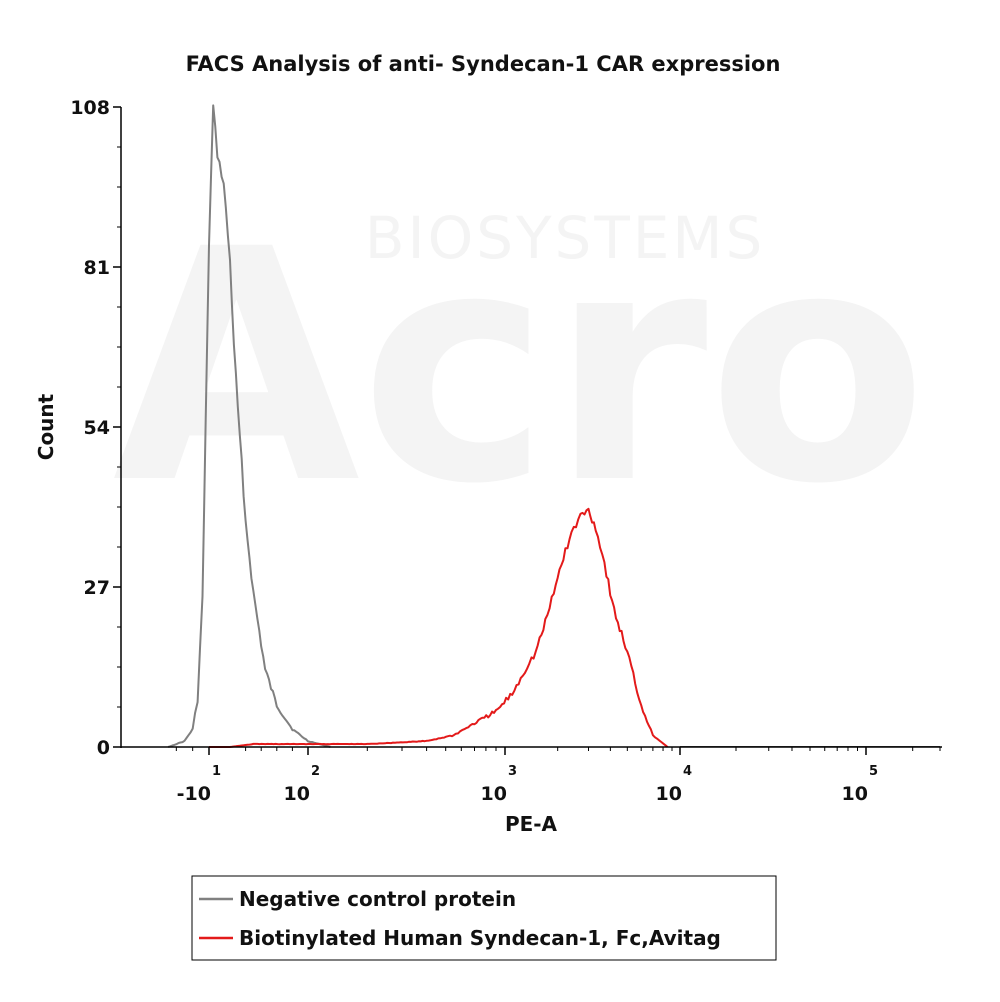  Describe the element at coordinates (512, 771) in the screenshot. I see `x-tick-exponent: 3` at that location.